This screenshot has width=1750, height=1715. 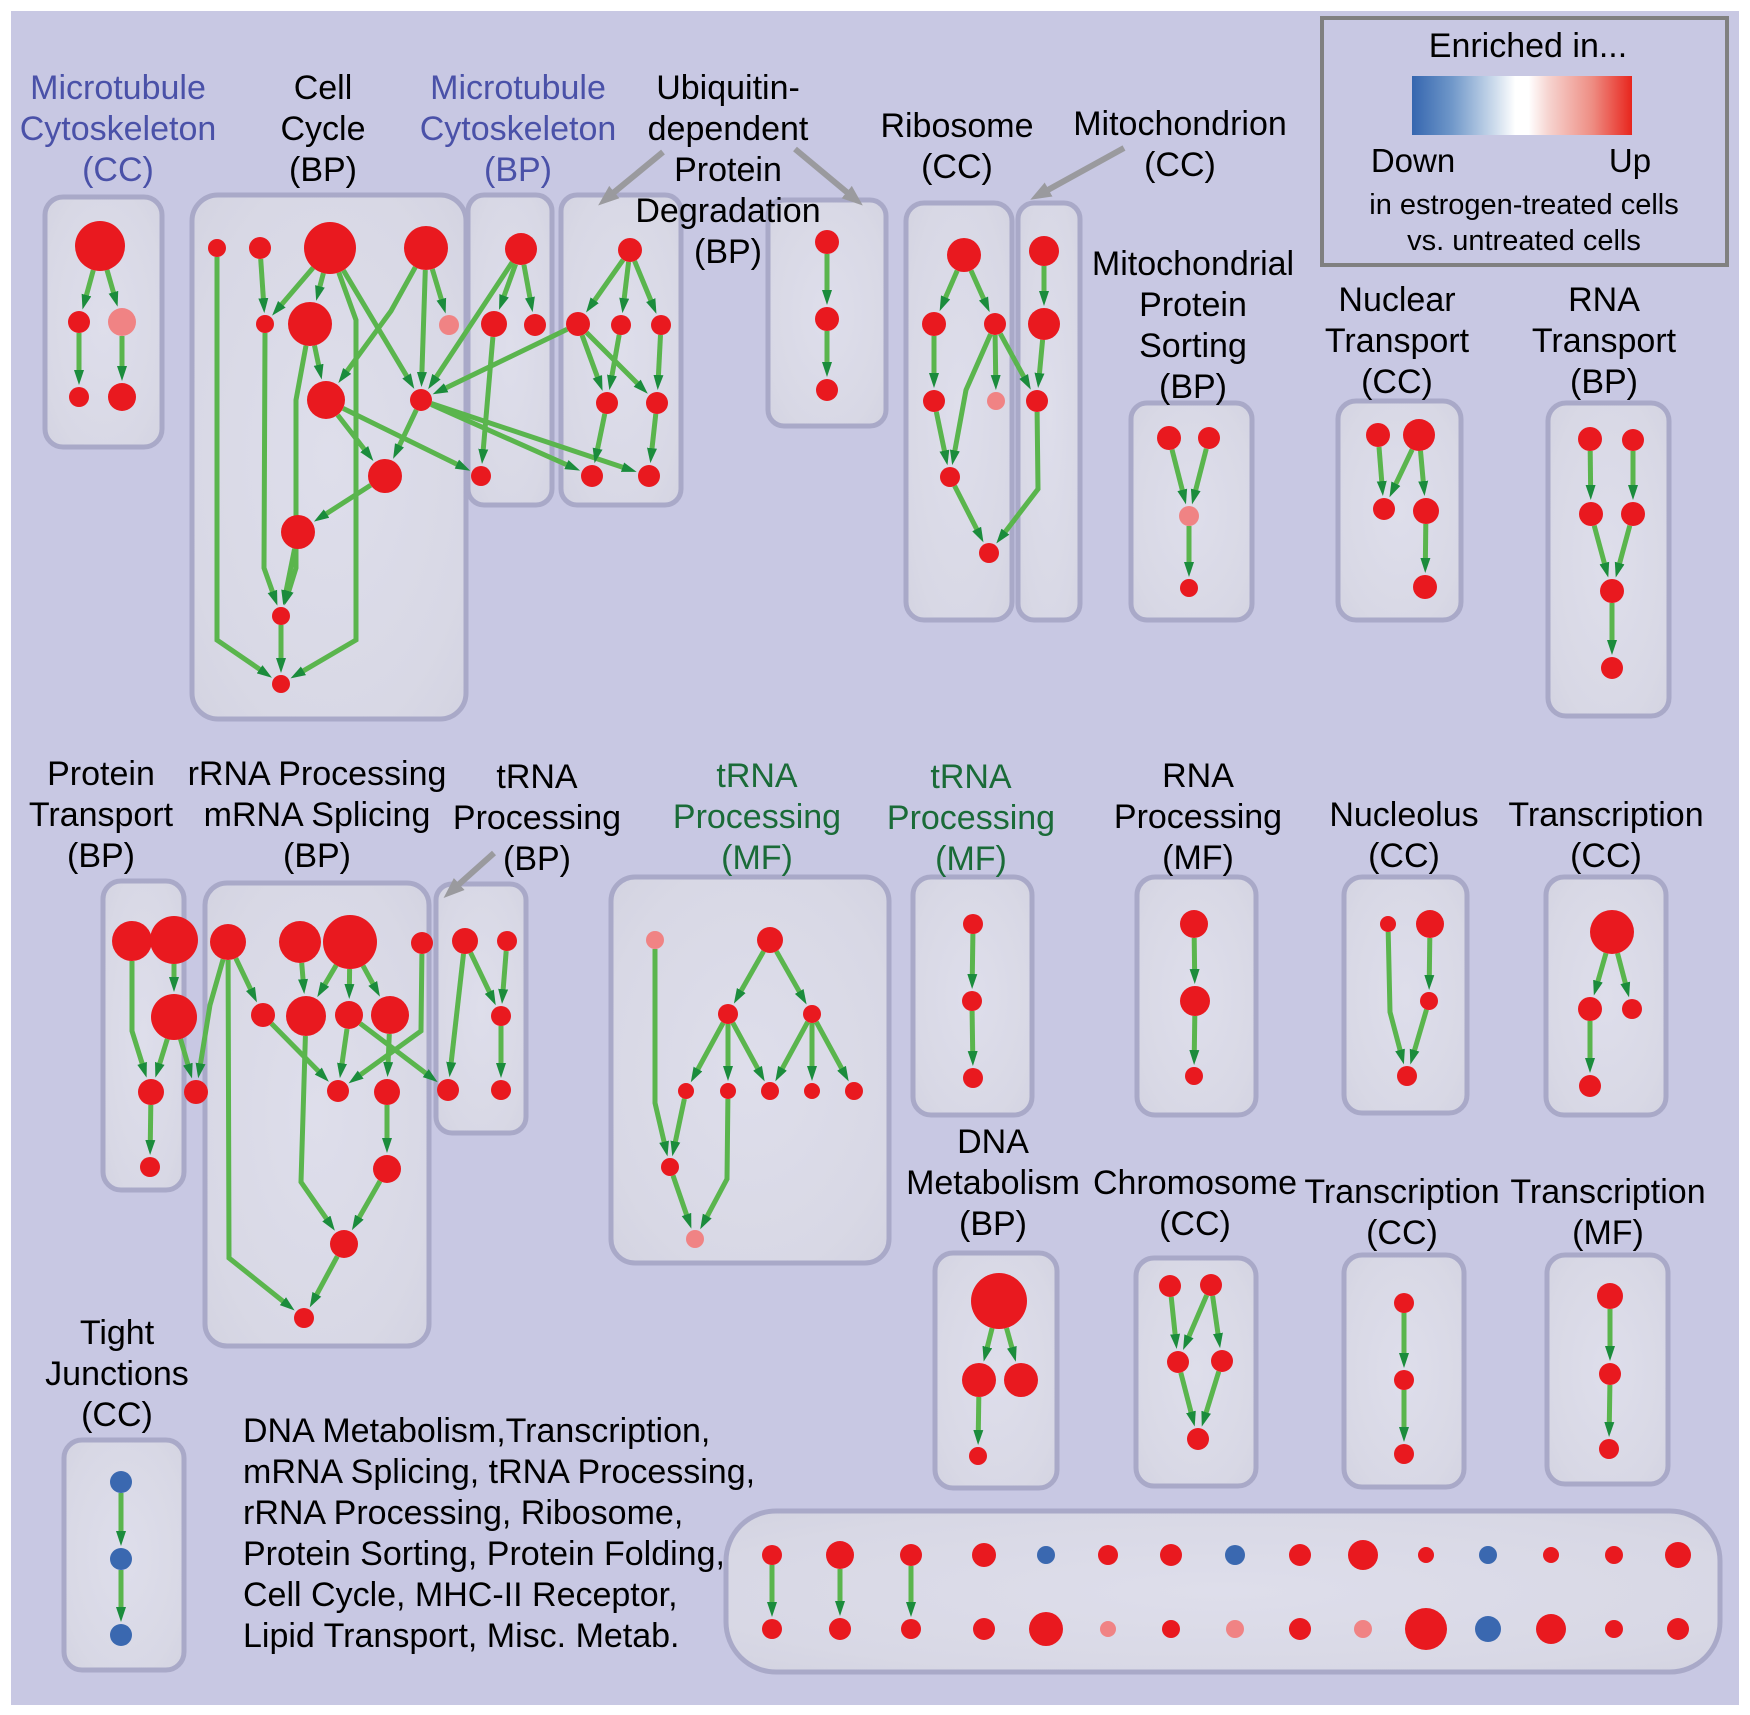 I want to click on svg-text: Chromosome, so click(x=1195, y=1183).